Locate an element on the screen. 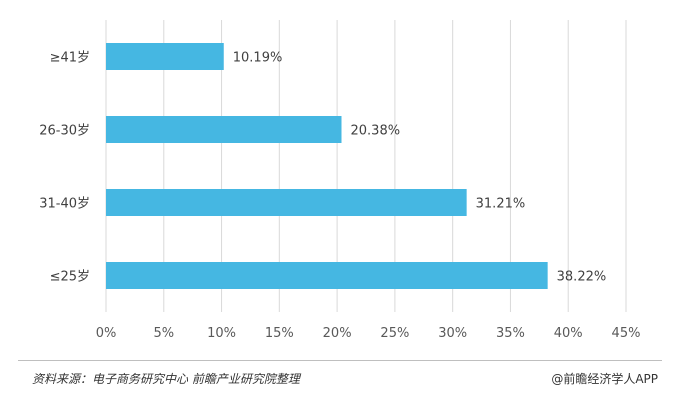 The width and height of the screenshot is (680, 400). category-label: 26-30岁 is located at coordinates (64, 131).